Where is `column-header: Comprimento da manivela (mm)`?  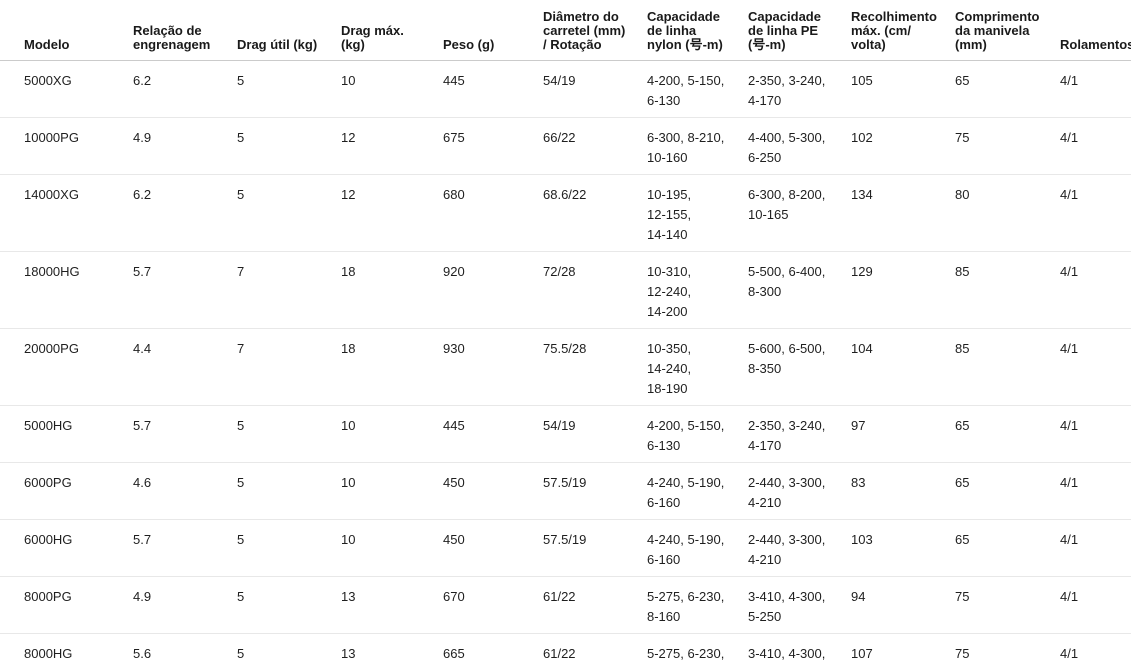 column-header: Comprimento da manivela (mm) is located at coordinates (997, 30).